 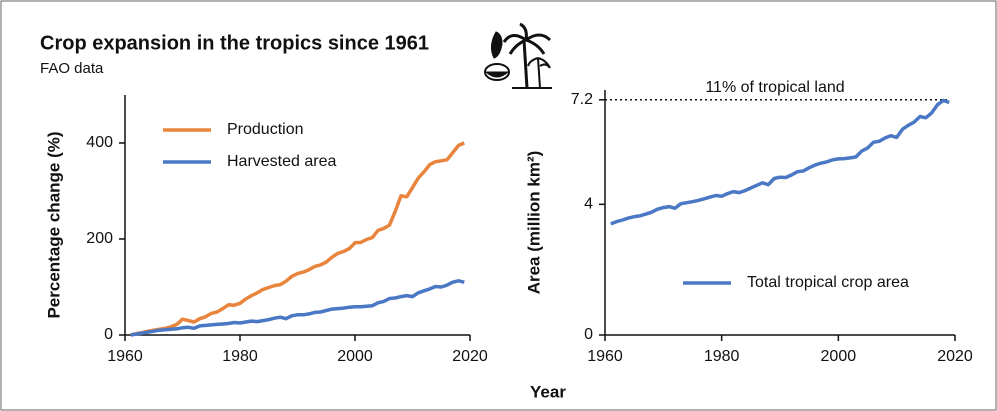 What do you see at coordinates (234, 43) in the screenshot?
I see `figure-title: Crop expansion in the tropics since 1961` at bounding box center [234, 43].